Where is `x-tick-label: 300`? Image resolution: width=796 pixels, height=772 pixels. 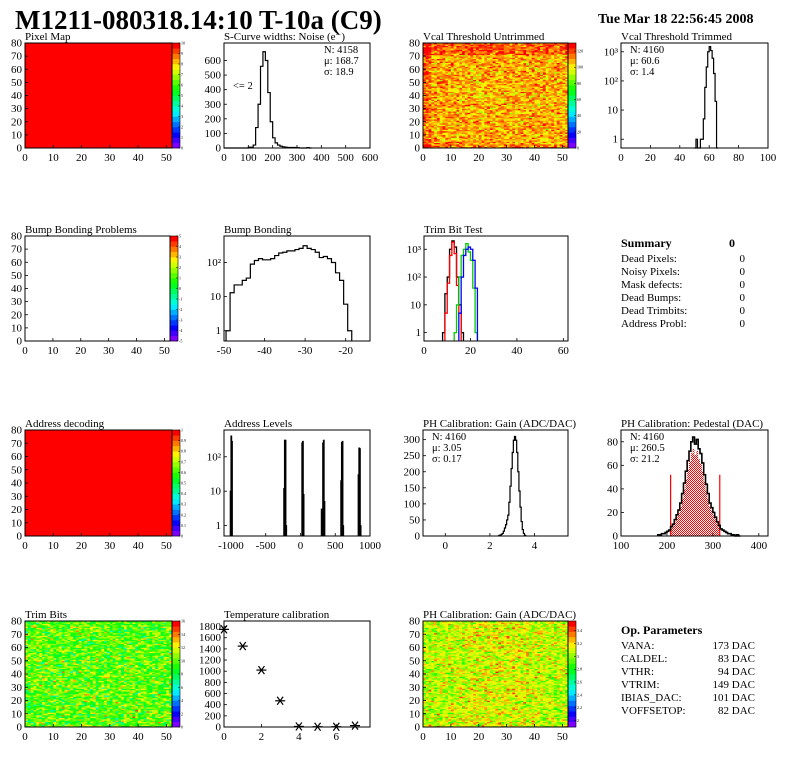
x-tick-label: 300 is located at coordinates (297, 158).